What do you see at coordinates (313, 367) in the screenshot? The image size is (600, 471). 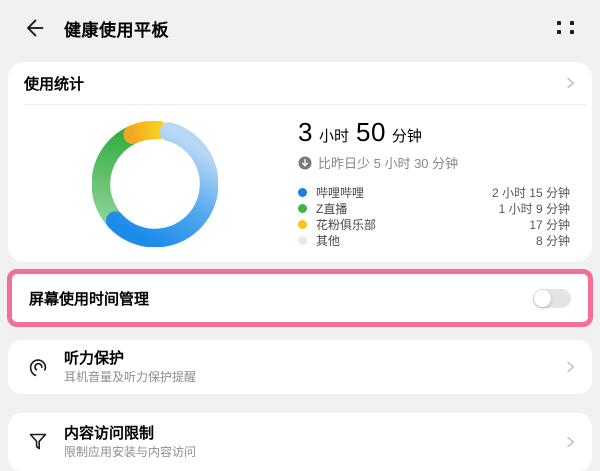 I see `hearing-protection-text: 听力保护 耳机音量及听力保护提醒` at bounding box center [313, 367].